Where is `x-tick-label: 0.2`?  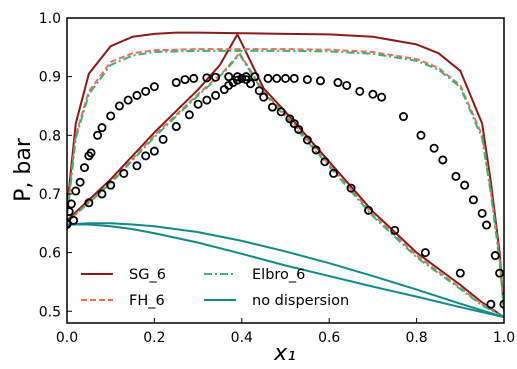
x-tick-label: 0.2 is located at coordinates (154, 338).